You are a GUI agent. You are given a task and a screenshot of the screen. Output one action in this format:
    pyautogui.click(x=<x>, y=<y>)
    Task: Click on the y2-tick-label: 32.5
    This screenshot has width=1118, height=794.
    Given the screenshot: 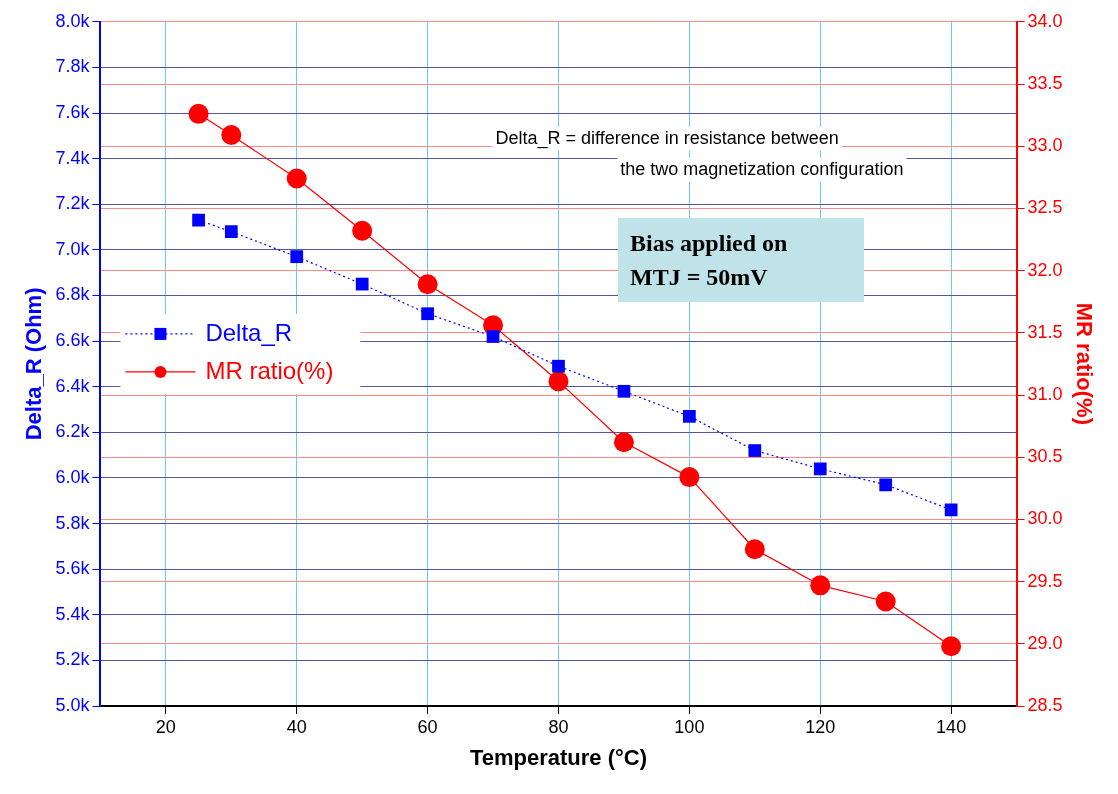 What is the action you would take?
    pyautogui.click(x=1045, y=207)
    